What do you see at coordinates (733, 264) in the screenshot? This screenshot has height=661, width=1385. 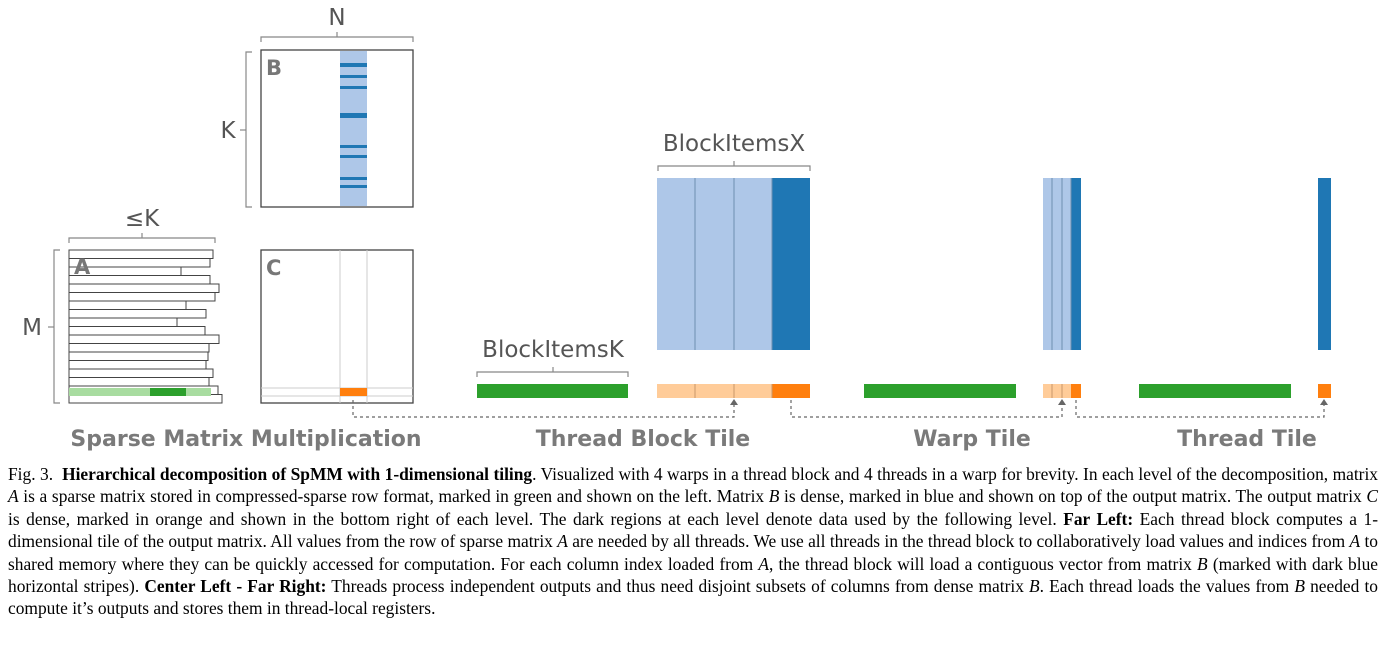 I see `thread-block-b-tile` at bounding box center [733, 264].